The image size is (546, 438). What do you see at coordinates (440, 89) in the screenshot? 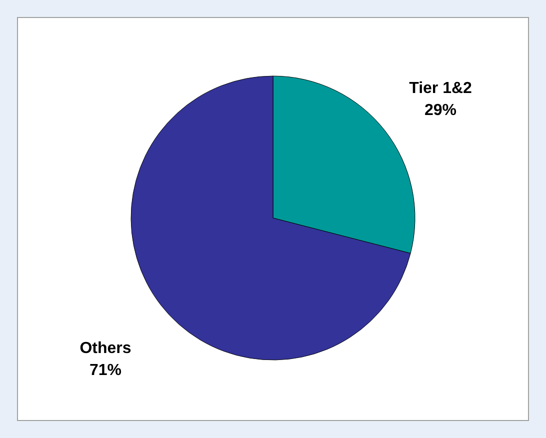
I see `slice-label: Tier 1&2` at bounding box center [440, 89].